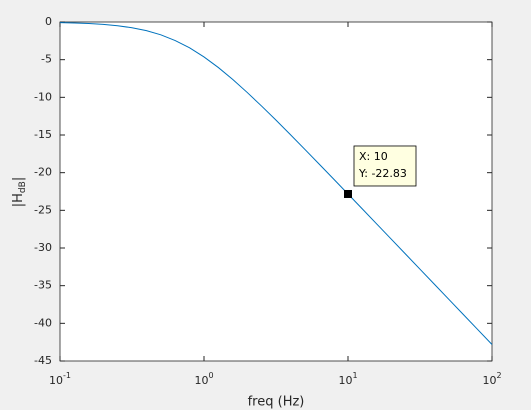  Describe the element at coordinates (382, 173) in the screenshot. I see `datatip-label: Y: -22.83` at that location.